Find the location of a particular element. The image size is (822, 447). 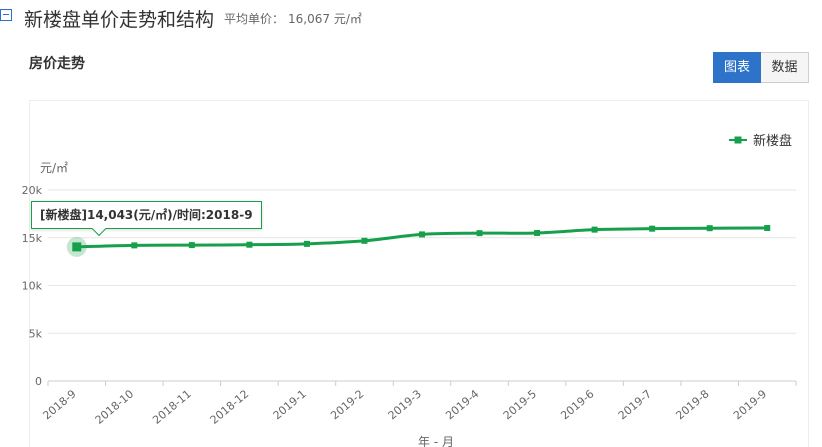

average-price: 平均单价： 16,067 元/㎡ is located at coordinates (293, 18).